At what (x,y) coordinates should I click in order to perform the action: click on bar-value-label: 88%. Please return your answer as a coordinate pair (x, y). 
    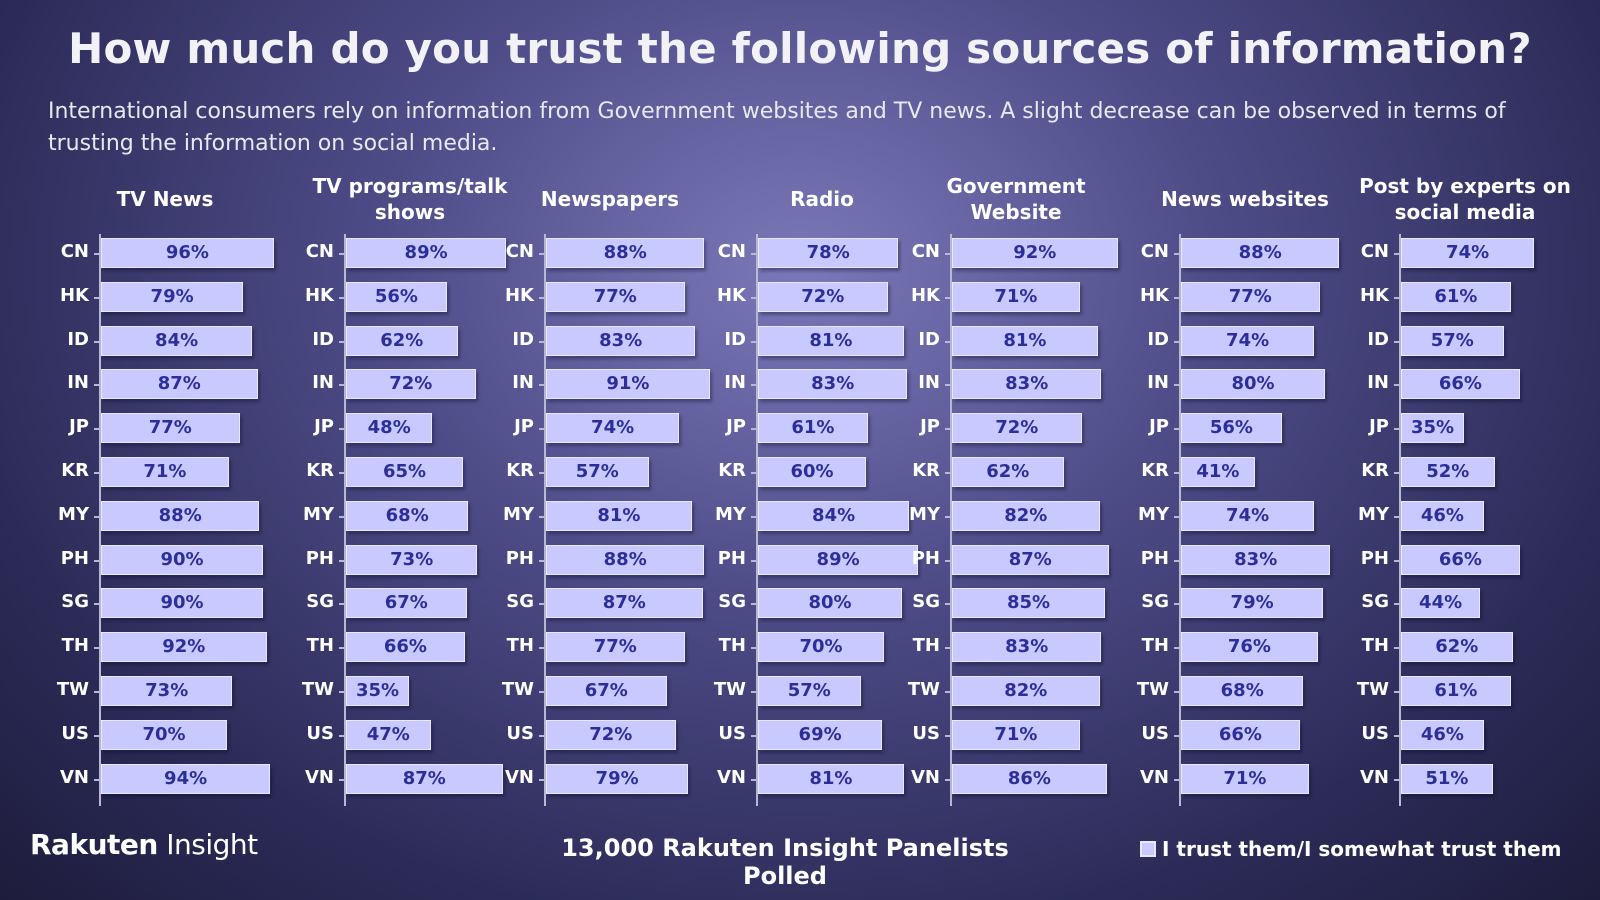
    Looking at the image, I should click on (1260, 252).